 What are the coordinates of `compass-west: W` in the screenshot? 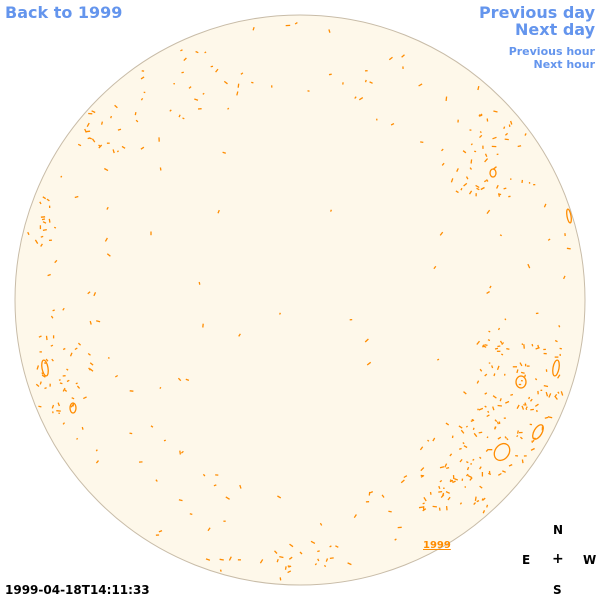 It's located at (590, 560).